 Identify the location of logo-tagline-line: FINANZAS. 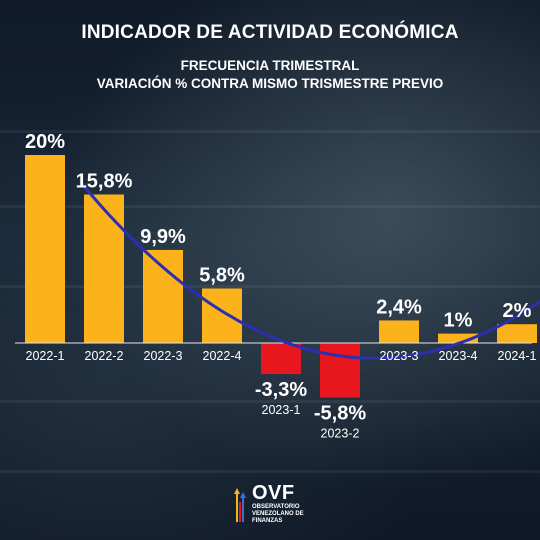
(267, 521).